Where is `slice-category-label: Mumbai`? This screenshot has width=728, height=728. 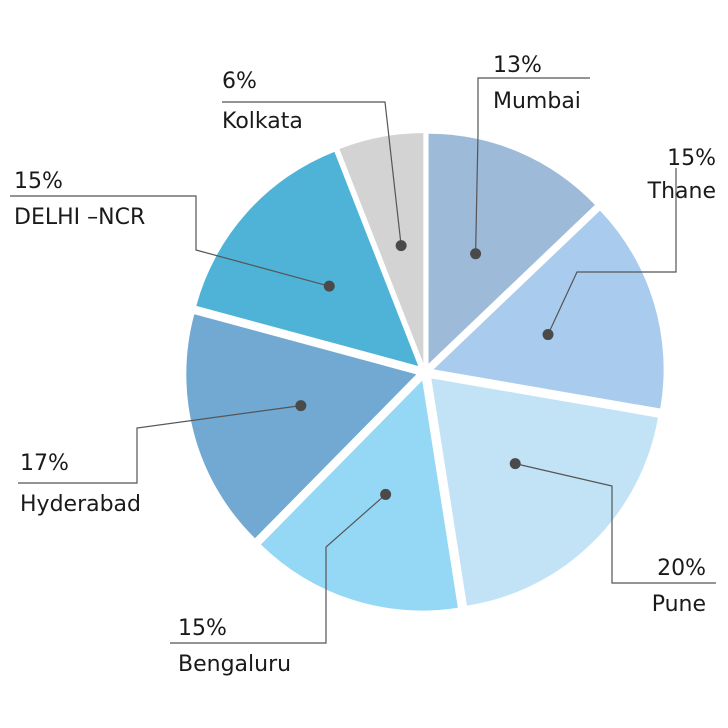
slice-category-label: Mumbai is located at coordinates (537, 101).